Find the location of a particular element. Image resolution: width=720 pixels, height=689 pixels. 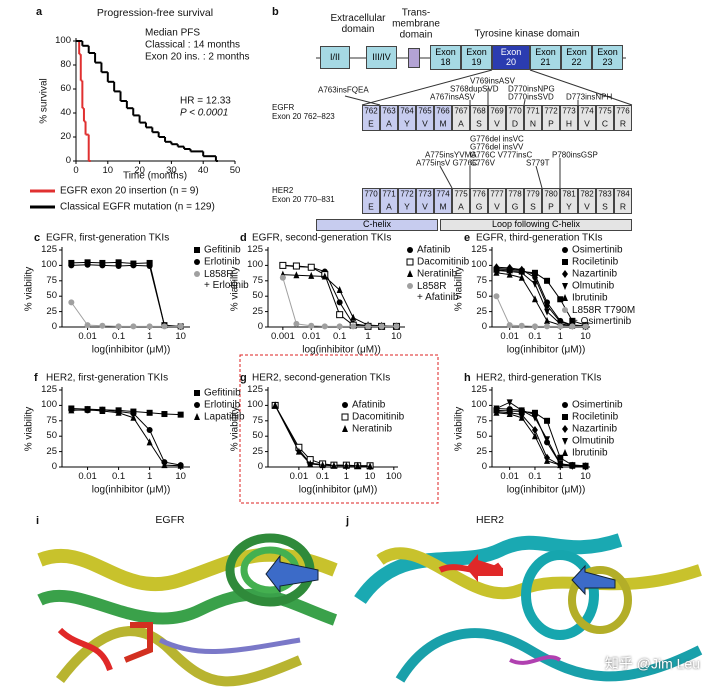

residue-number: 776 is located at coordinates (479, 194).